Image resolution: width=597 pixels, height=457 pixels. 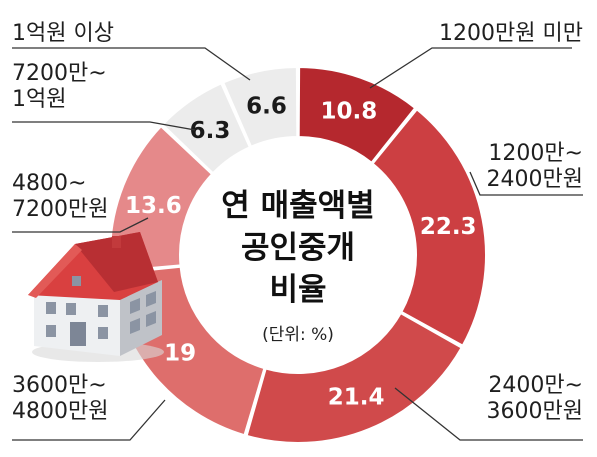 What do you see at coordinates (349, 112) in the screenshot?
I see `slice-value-label: 10.8` at bounding box center [349, 112].